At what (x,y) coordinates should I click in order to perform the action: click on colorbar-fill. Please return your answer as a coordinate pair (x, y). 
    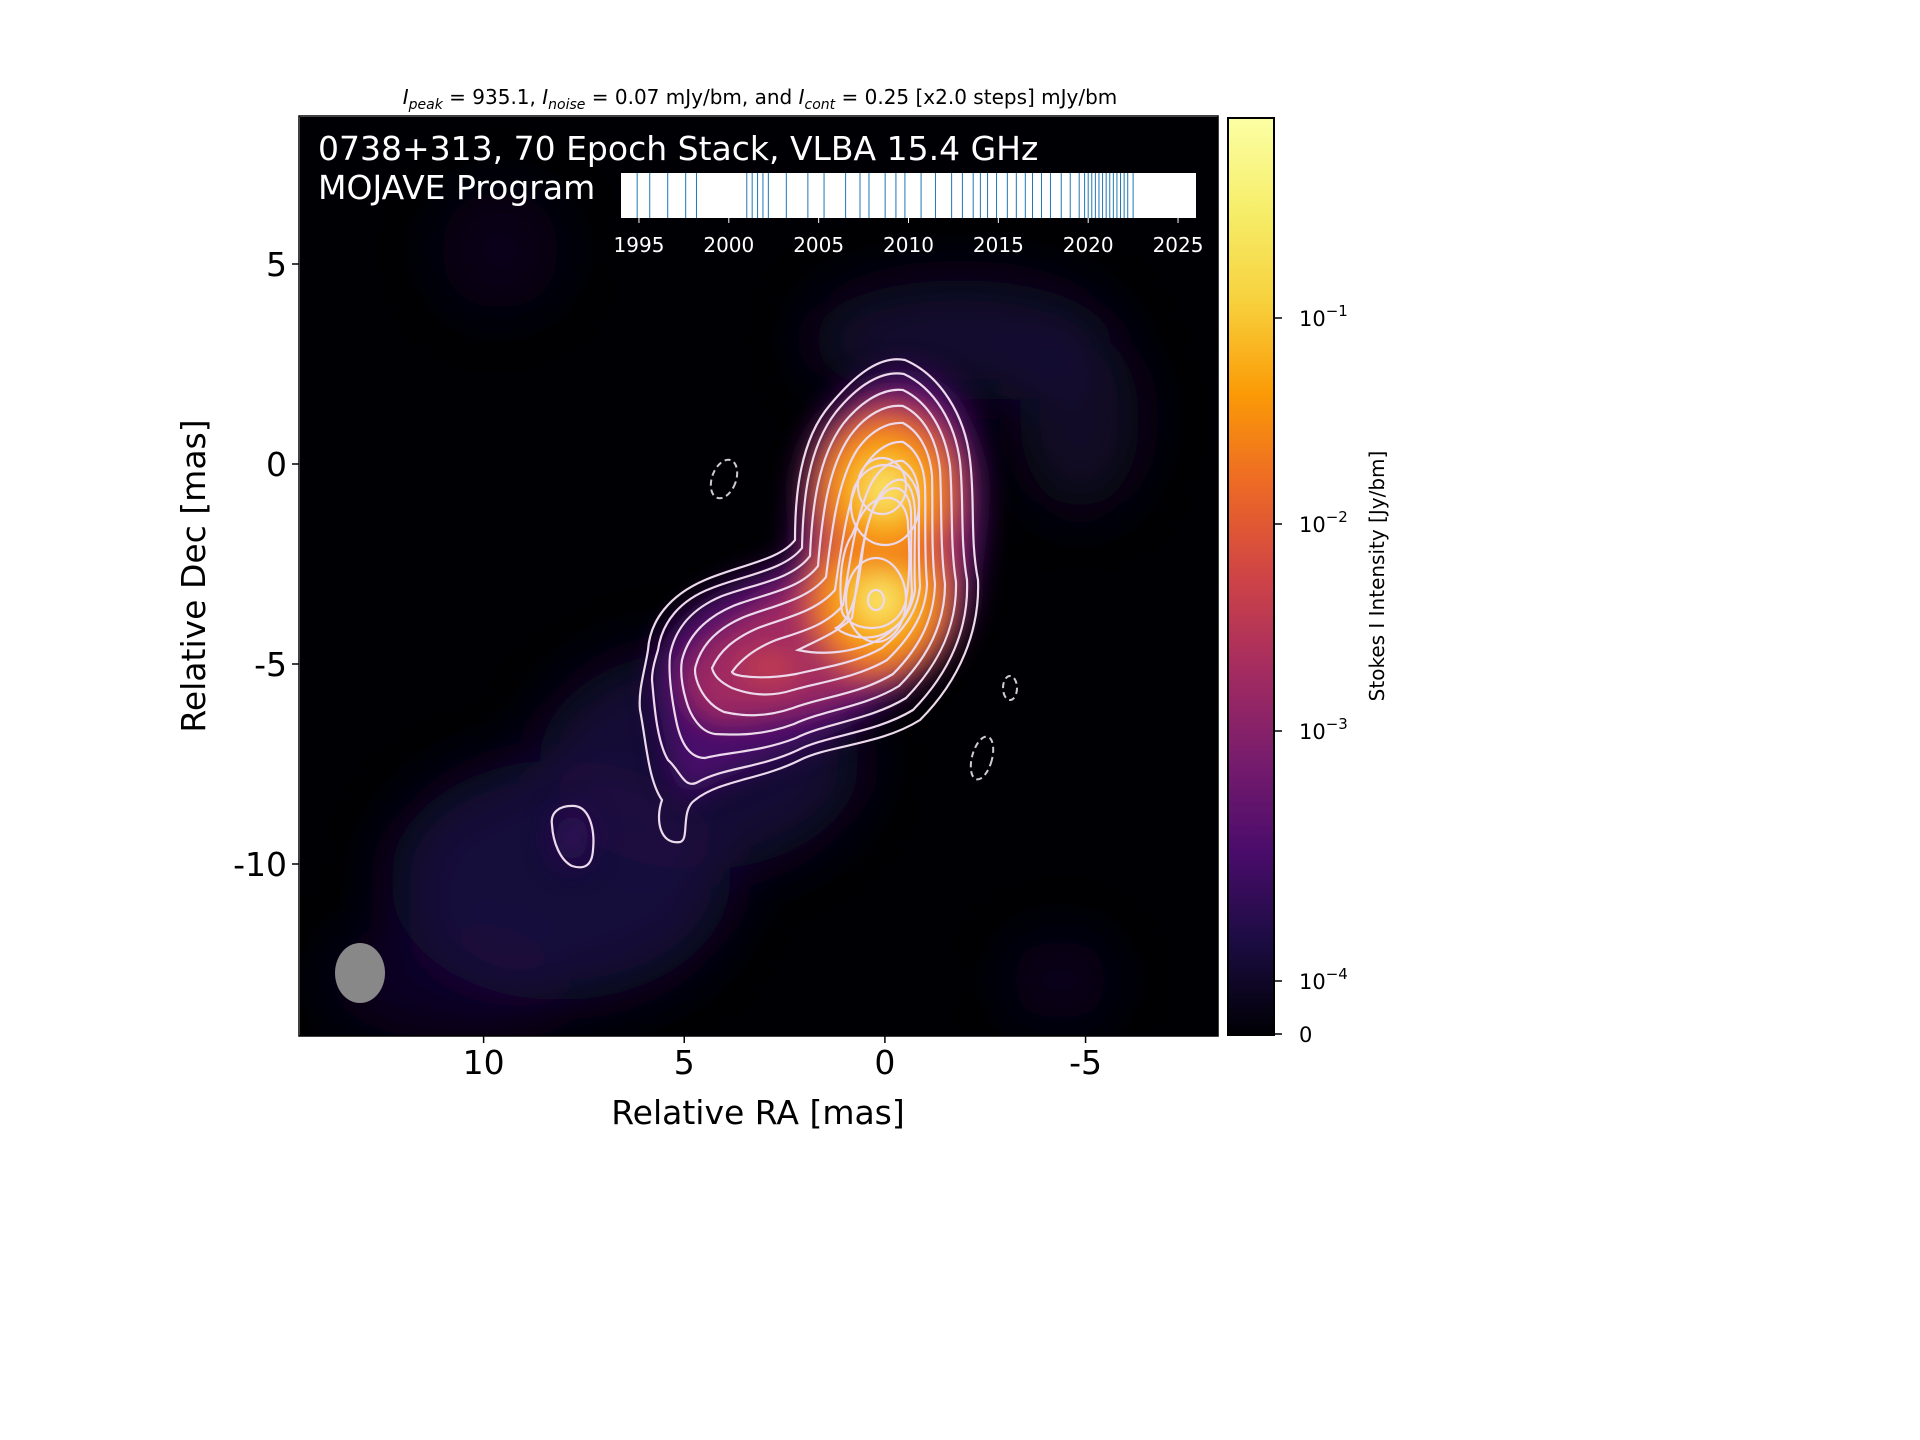
    Looking at the image, I should click on (1251, 576).